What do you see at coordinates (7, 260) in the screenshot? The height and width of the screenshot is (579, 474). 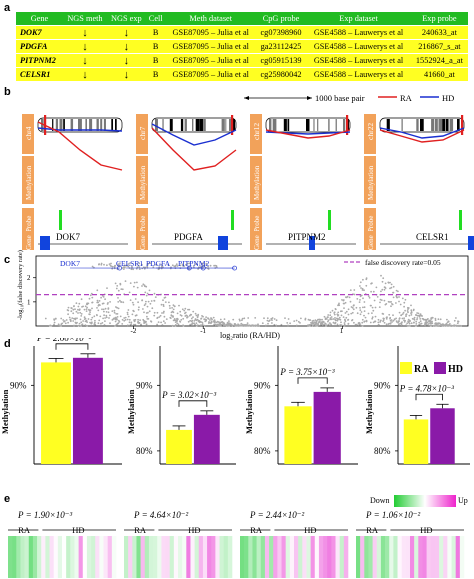 I see `panel-letter-c: c` at bounding box center [7, 260].